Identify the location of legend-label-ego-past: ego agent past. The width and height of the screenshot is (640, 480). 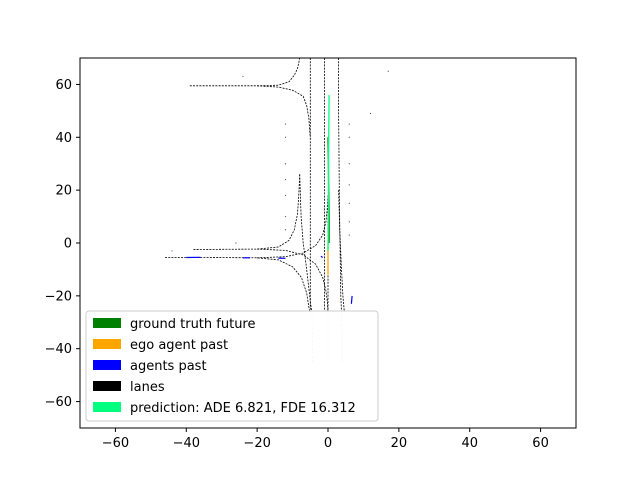
(179, 345).